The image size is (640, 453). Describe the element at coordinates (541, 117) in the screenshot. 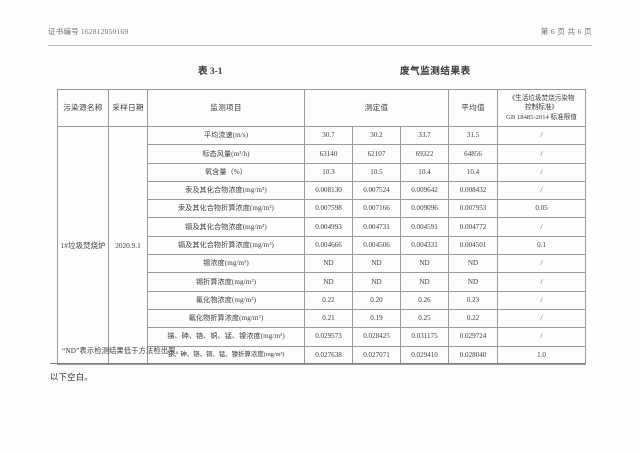

I see `standard-limit-line-3: GB 18485-2014 标准限值` at that location.